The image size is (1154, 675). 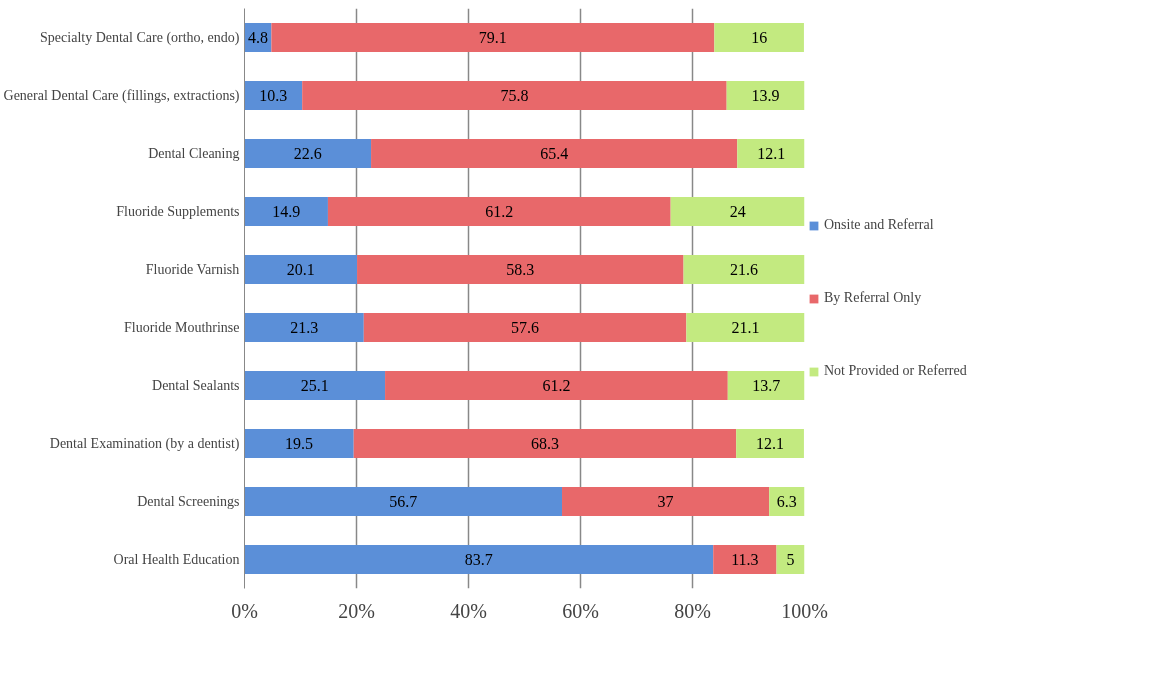 I want to click on legend-label: Not Provided or Referred, so click(x=895, y=371).